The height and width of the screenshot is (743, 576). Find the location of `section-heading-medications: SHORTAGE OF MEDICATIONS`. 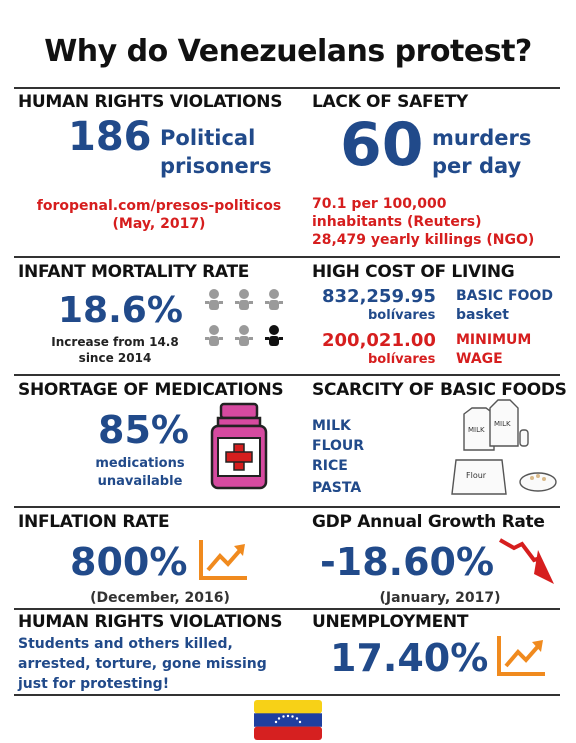

section-heading-medications: SHORTAGE OF MEDICATIONS is located at coordinates (151, 390).